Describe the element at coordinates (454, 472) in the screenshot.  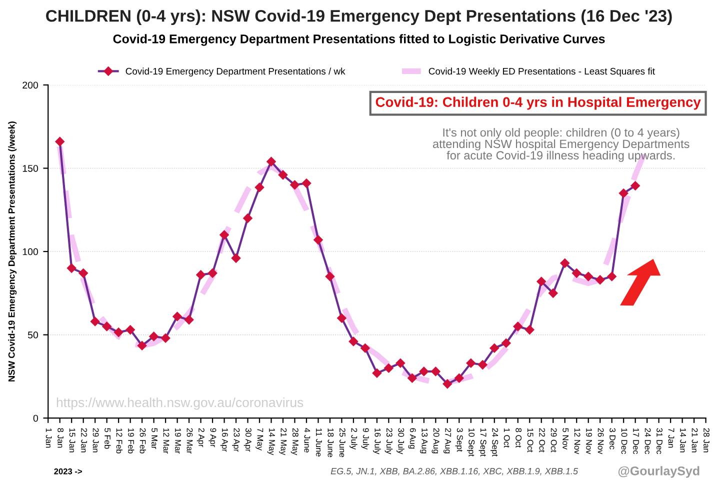
I see `text: EG.5, JN.1, XBB, BA.2.86, XBB.1.16, XBC, XBB.1.9, XBB.1.5` at that location.